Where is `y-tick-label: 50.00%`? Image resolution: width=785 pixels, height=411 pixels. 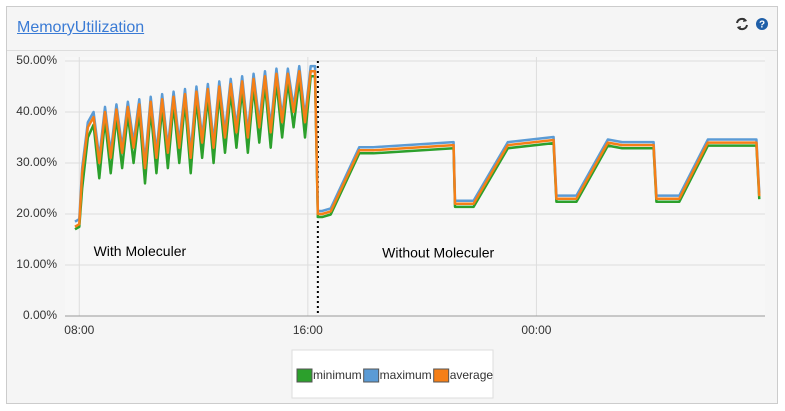 y-tick-label: 50.00% is located at coordinates (36, 60).